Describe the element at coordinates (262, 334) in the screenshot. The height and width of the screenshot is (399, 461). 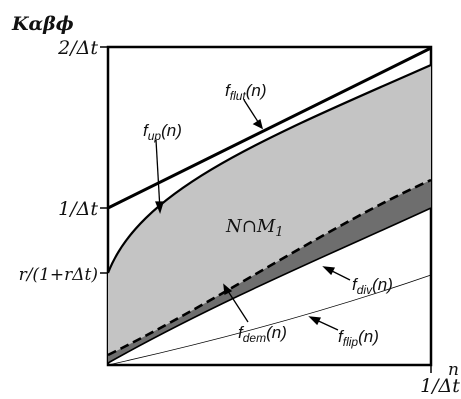
I see `label-fdem: fdem(n)` at that location.